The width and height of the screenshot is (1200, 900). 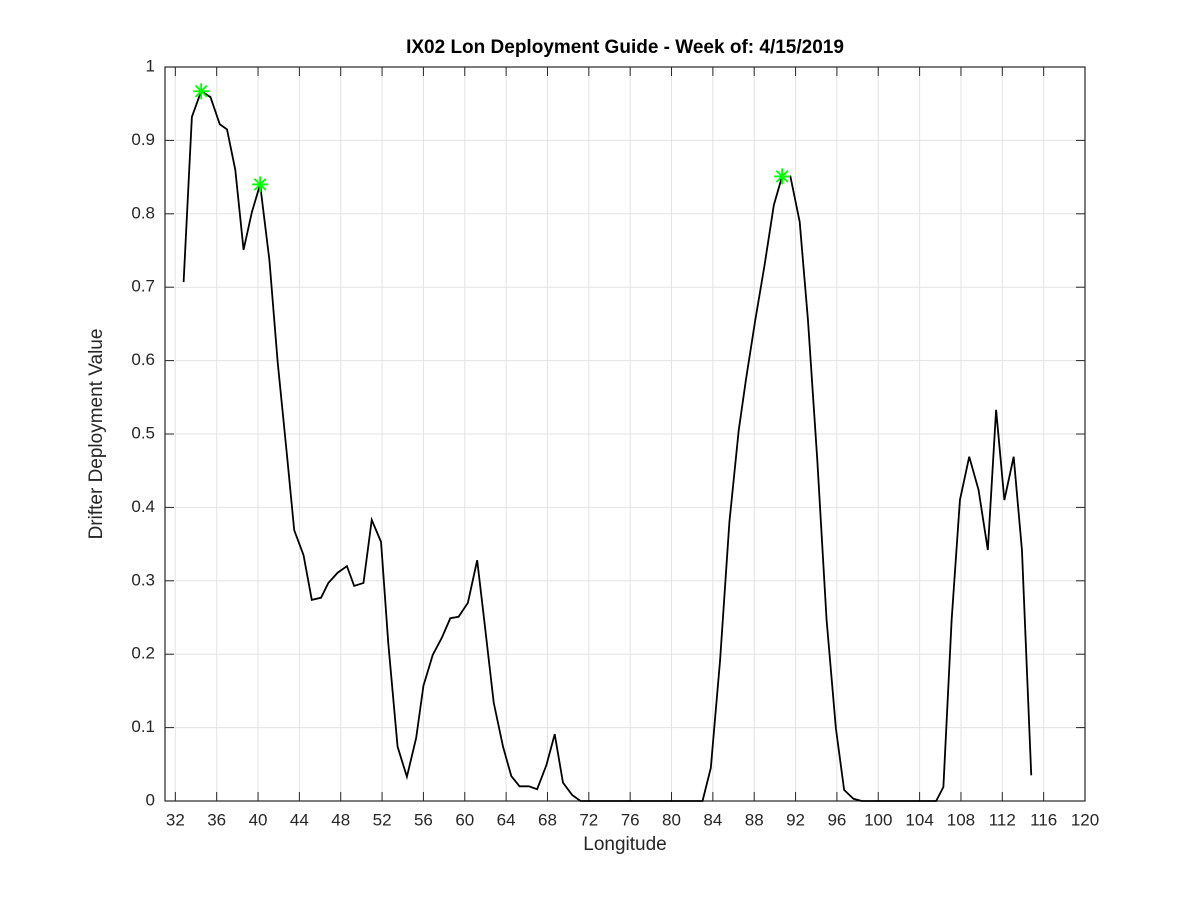 What do you see at coordinates (588, 819) in the screenshot?
I see `x-tick-label: 72` at bounding box center [588, 819].